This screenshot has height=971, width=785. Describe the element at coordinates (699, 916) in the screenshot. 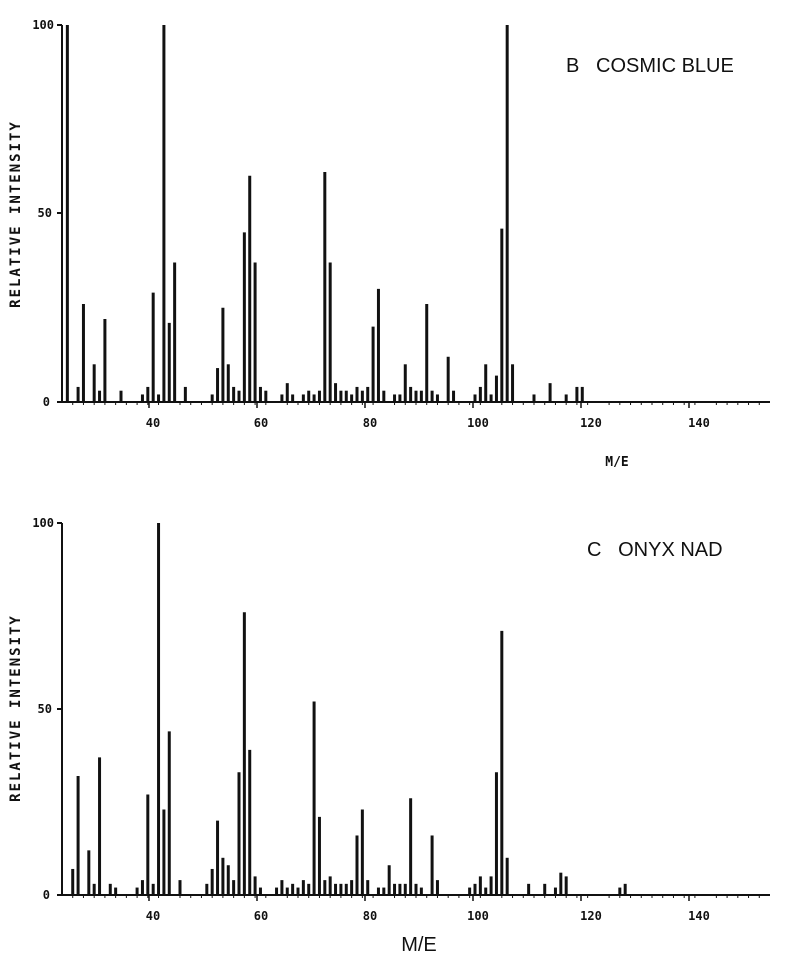

I see `x-tick-label-c-140: 140` at that location.